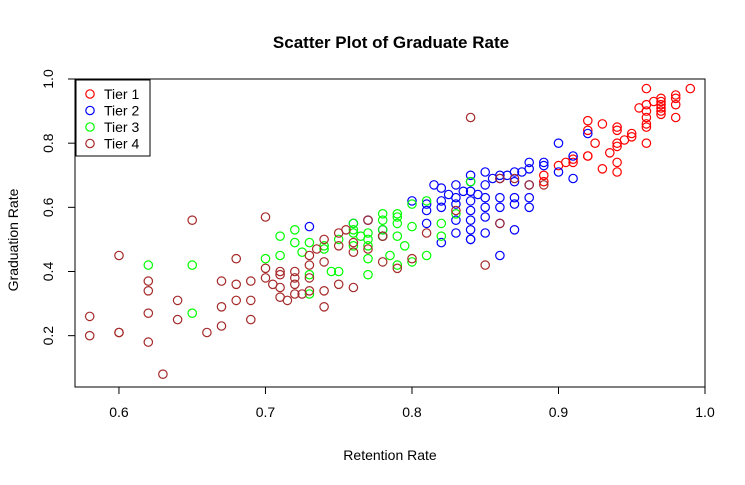 The image size is (745, 485). I want to click on y-axis: 0.2 0.4 0.6 0.8 1.0, so click(58, 207).